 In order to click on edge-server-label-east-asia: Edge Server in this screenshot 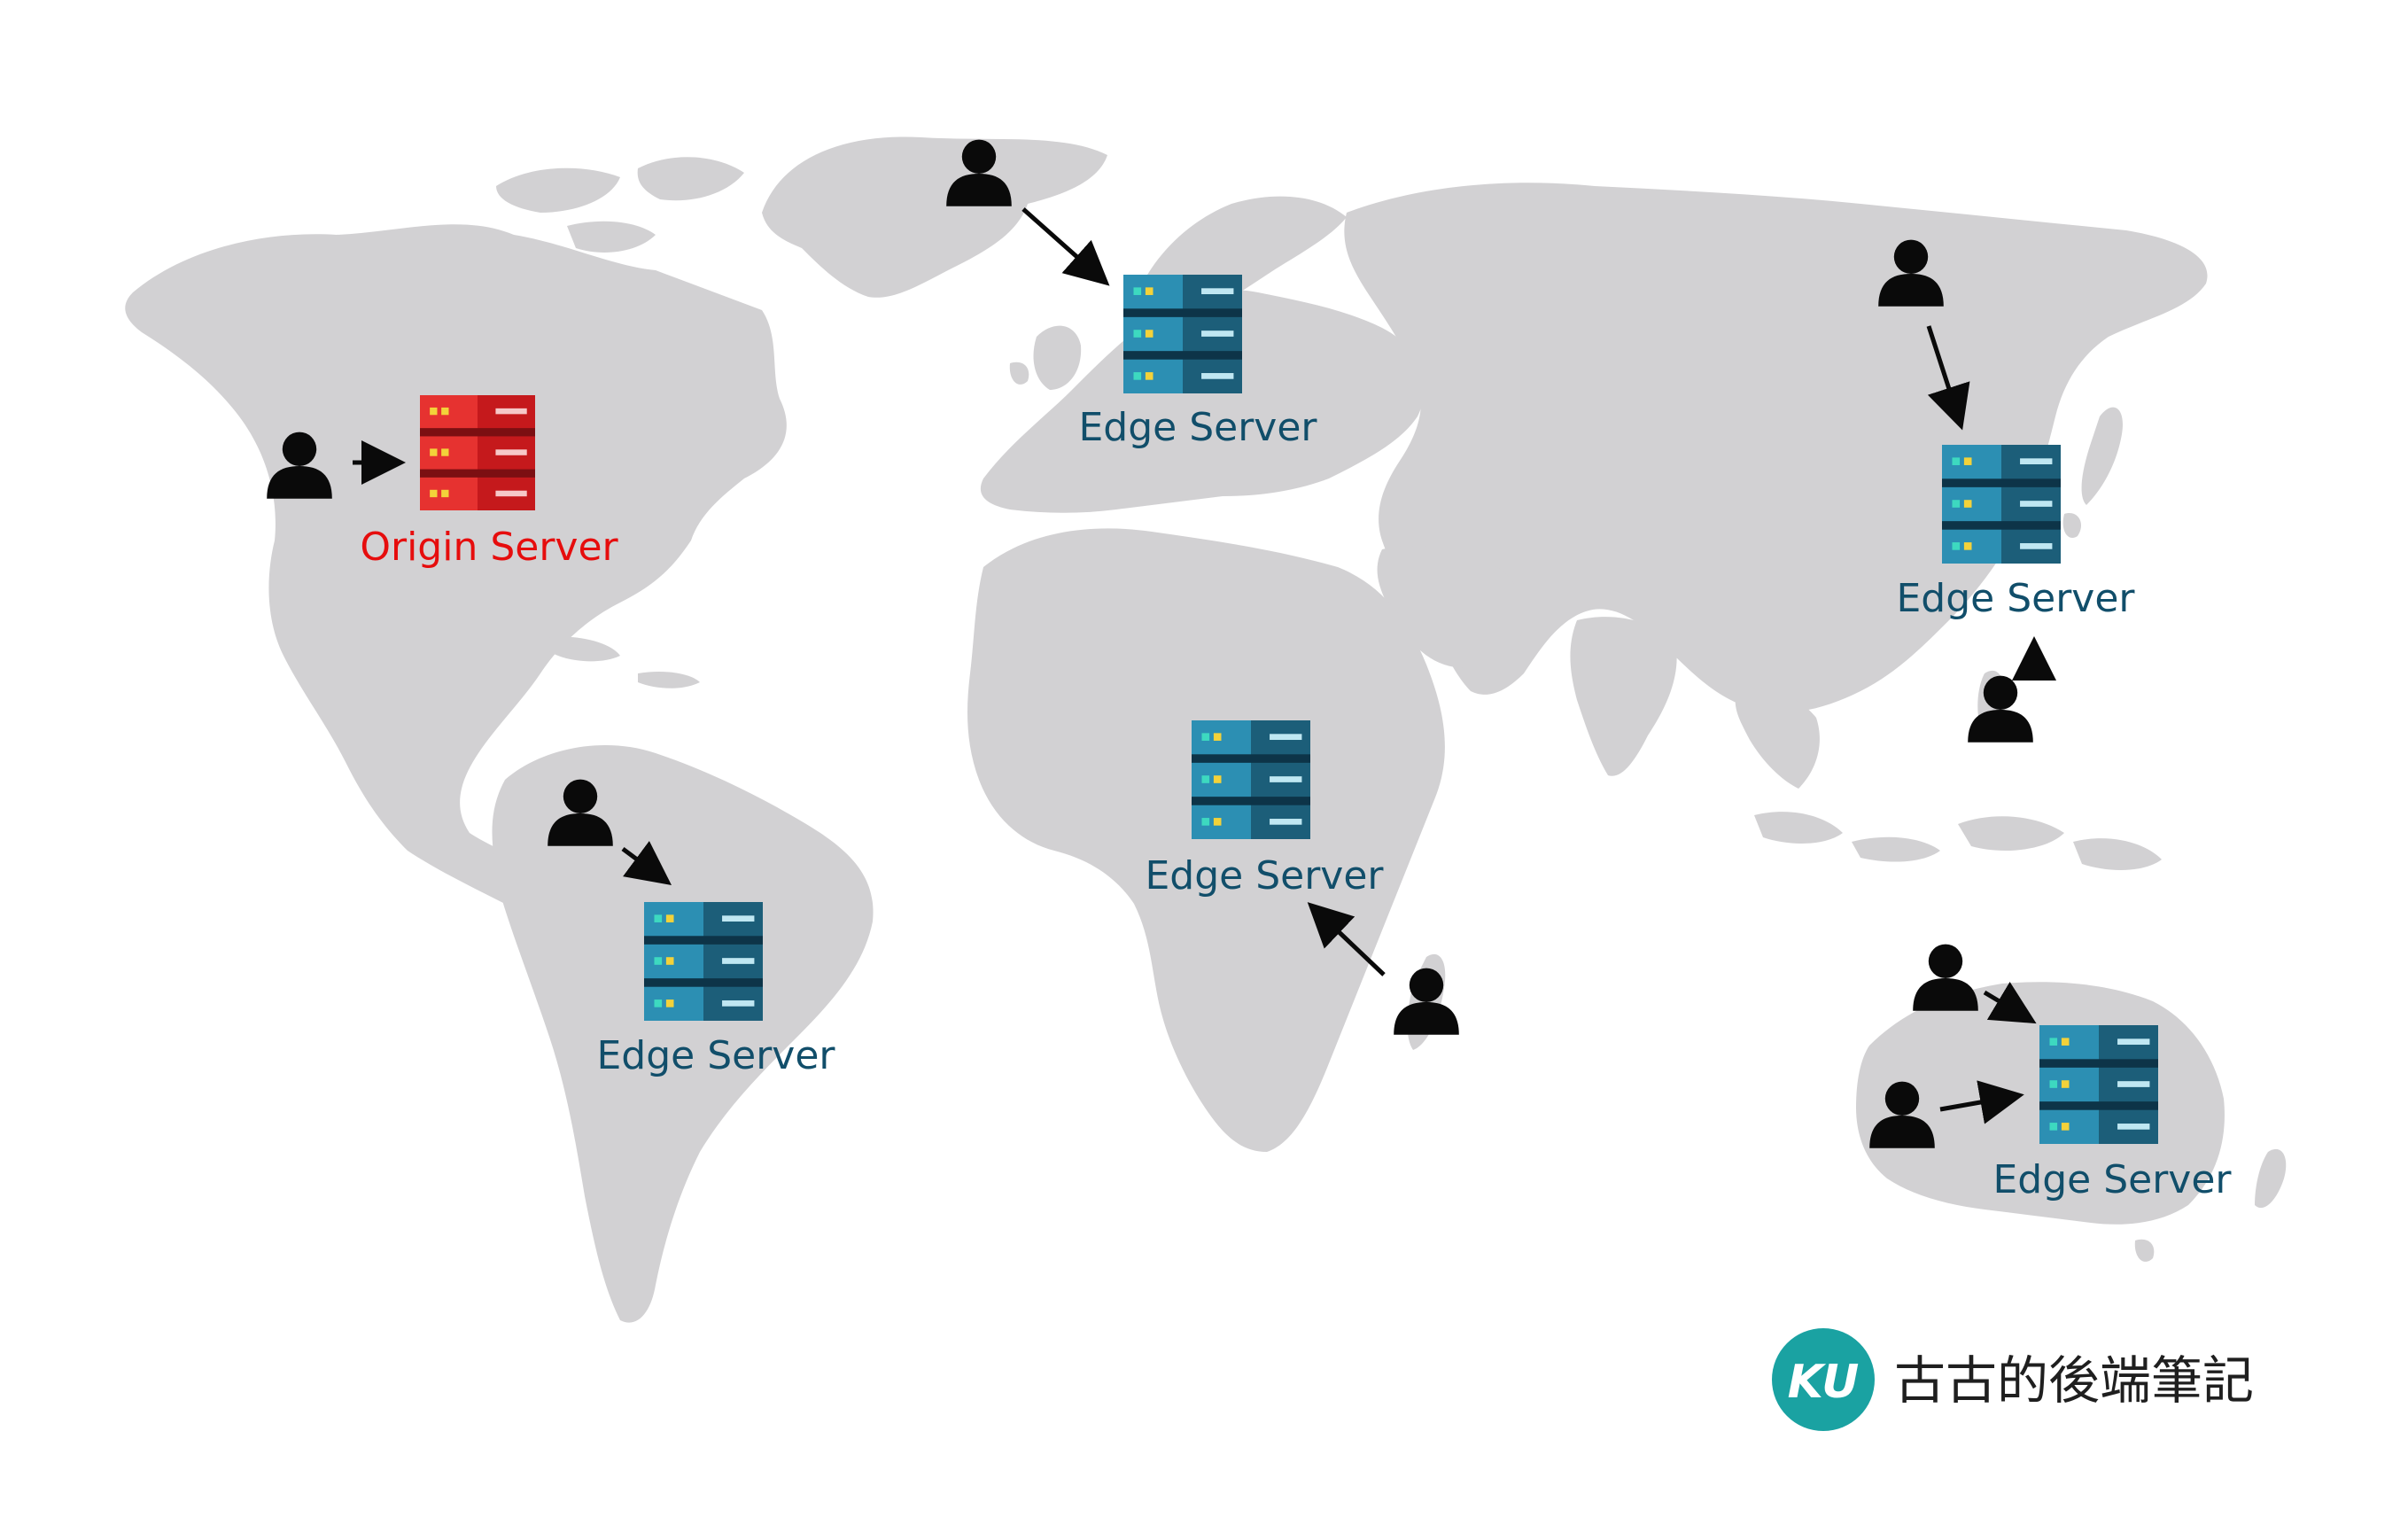, I will do `click(2015, 598)`.